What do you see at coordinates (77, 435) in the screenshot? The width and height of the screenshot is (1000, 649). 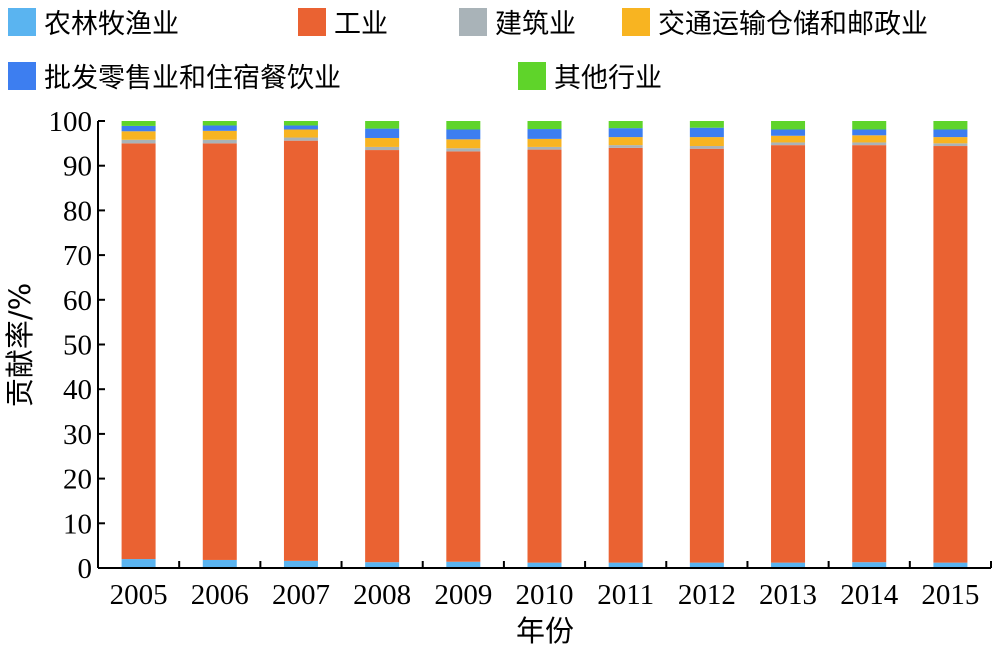 I see `y-tick-label: 30` at bounding box center [77, 435].